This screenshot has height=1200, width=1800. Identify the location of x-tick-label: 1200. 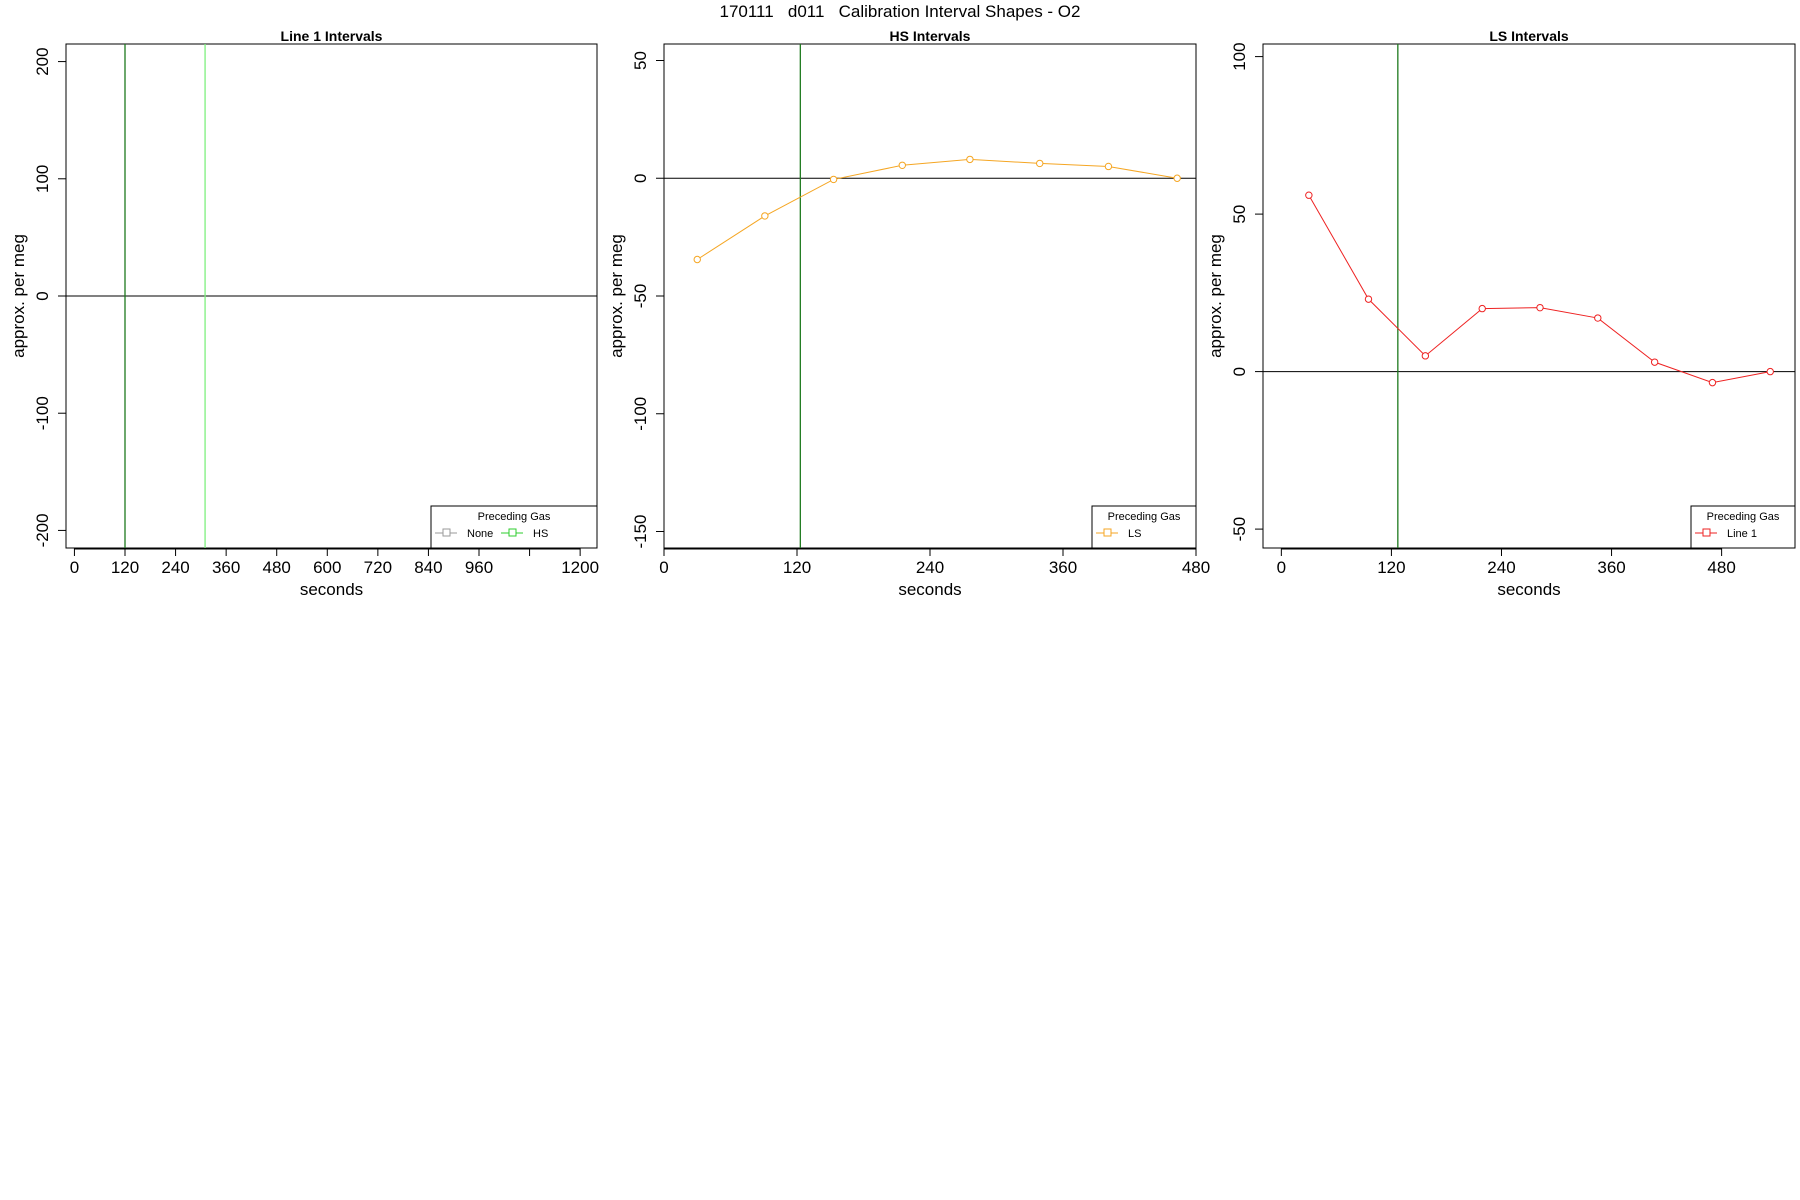
(580, 567).